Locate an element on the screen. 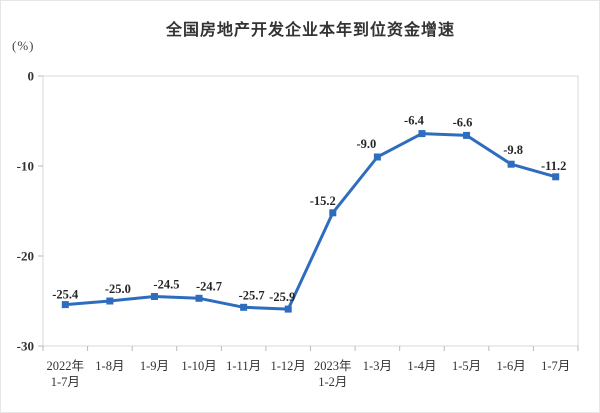 The height and width of the screenshot is (413, 600). data-point-label: -6.4 is located at coordinates (414, 121).